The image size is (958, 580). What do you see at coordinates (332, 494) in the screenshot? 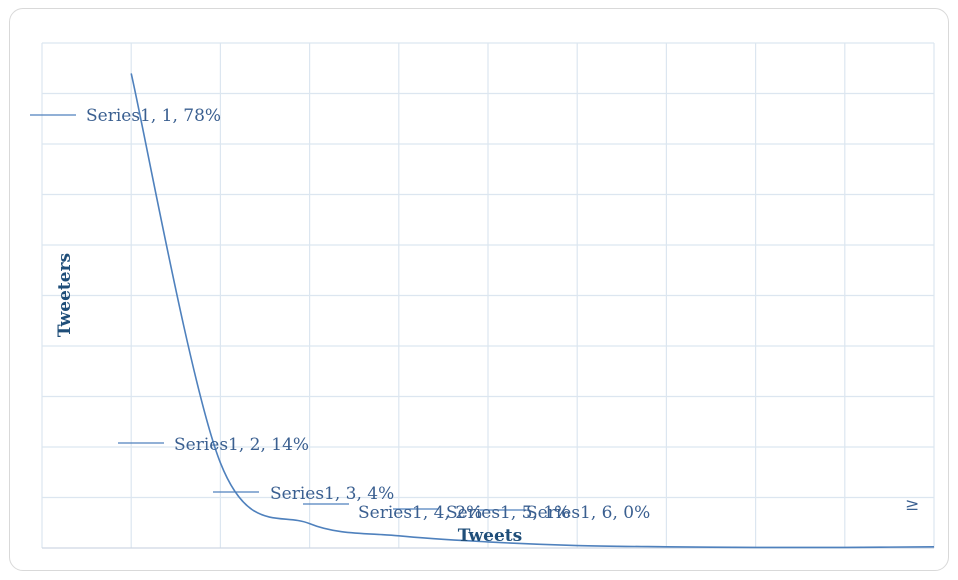
I see `data-label: Series1, 3, 4%` at bounding box center [332, 494].